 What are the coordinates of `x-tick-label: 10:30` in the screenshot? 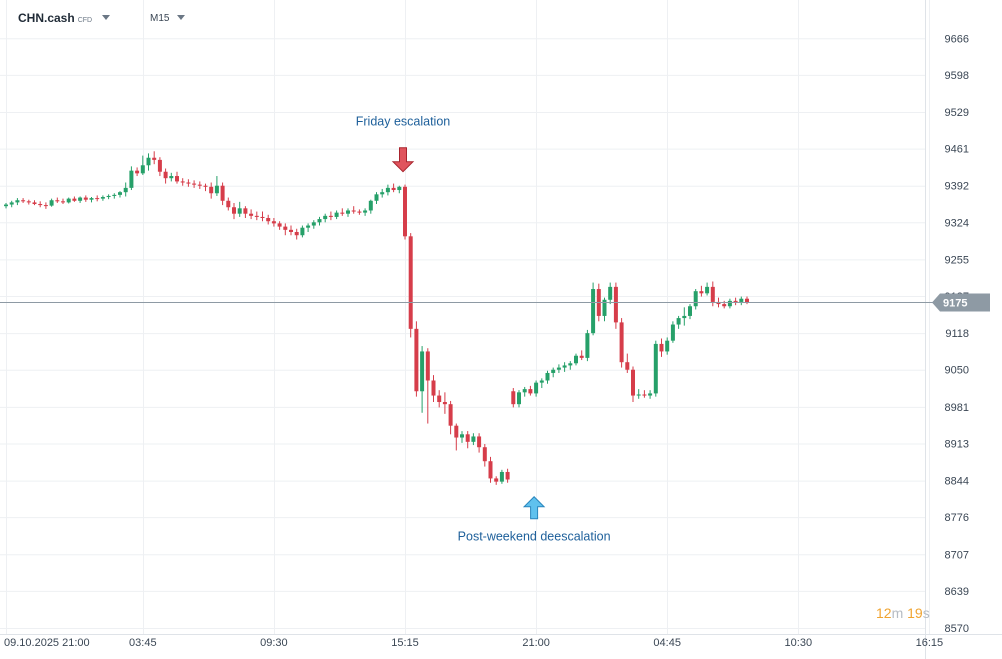 It's located at (799, 643).